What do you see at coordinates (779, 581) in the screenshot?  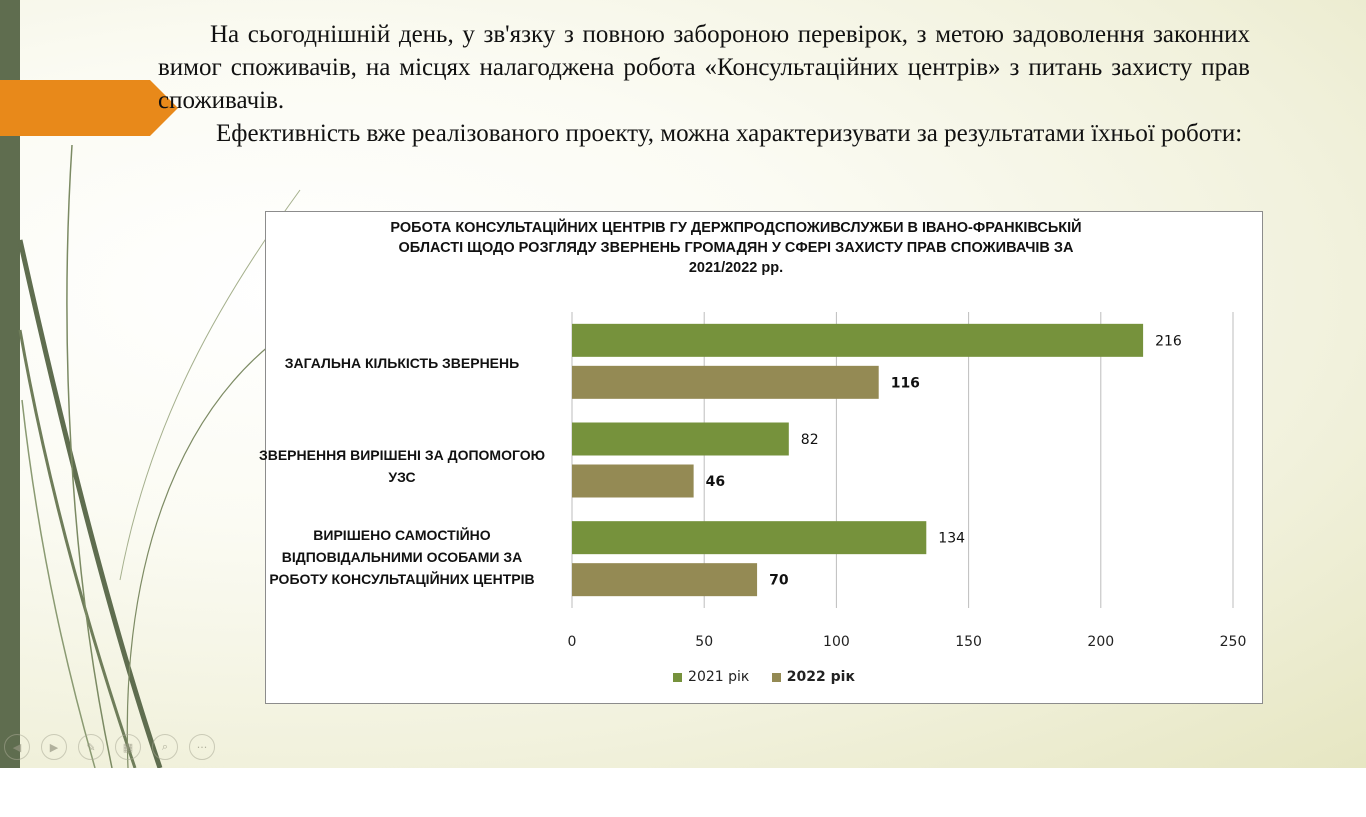 I see `data-label: 70` at bounding box center [779, 581].